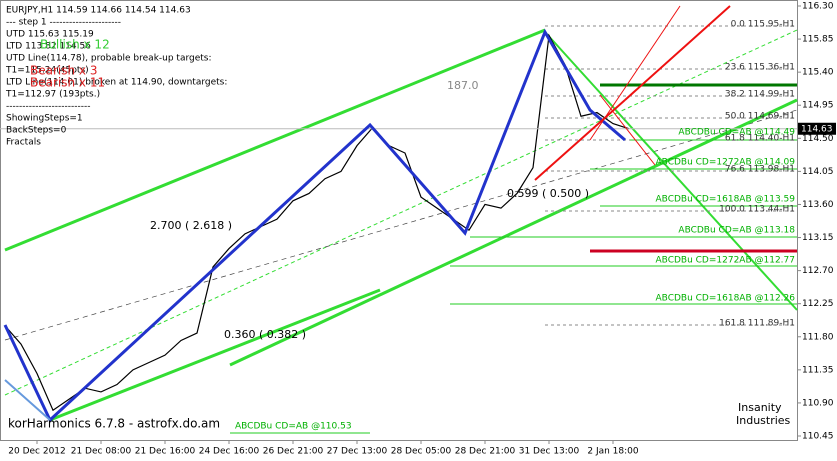  I want to click on y-tick-label: 114.05, so click(818, 172).